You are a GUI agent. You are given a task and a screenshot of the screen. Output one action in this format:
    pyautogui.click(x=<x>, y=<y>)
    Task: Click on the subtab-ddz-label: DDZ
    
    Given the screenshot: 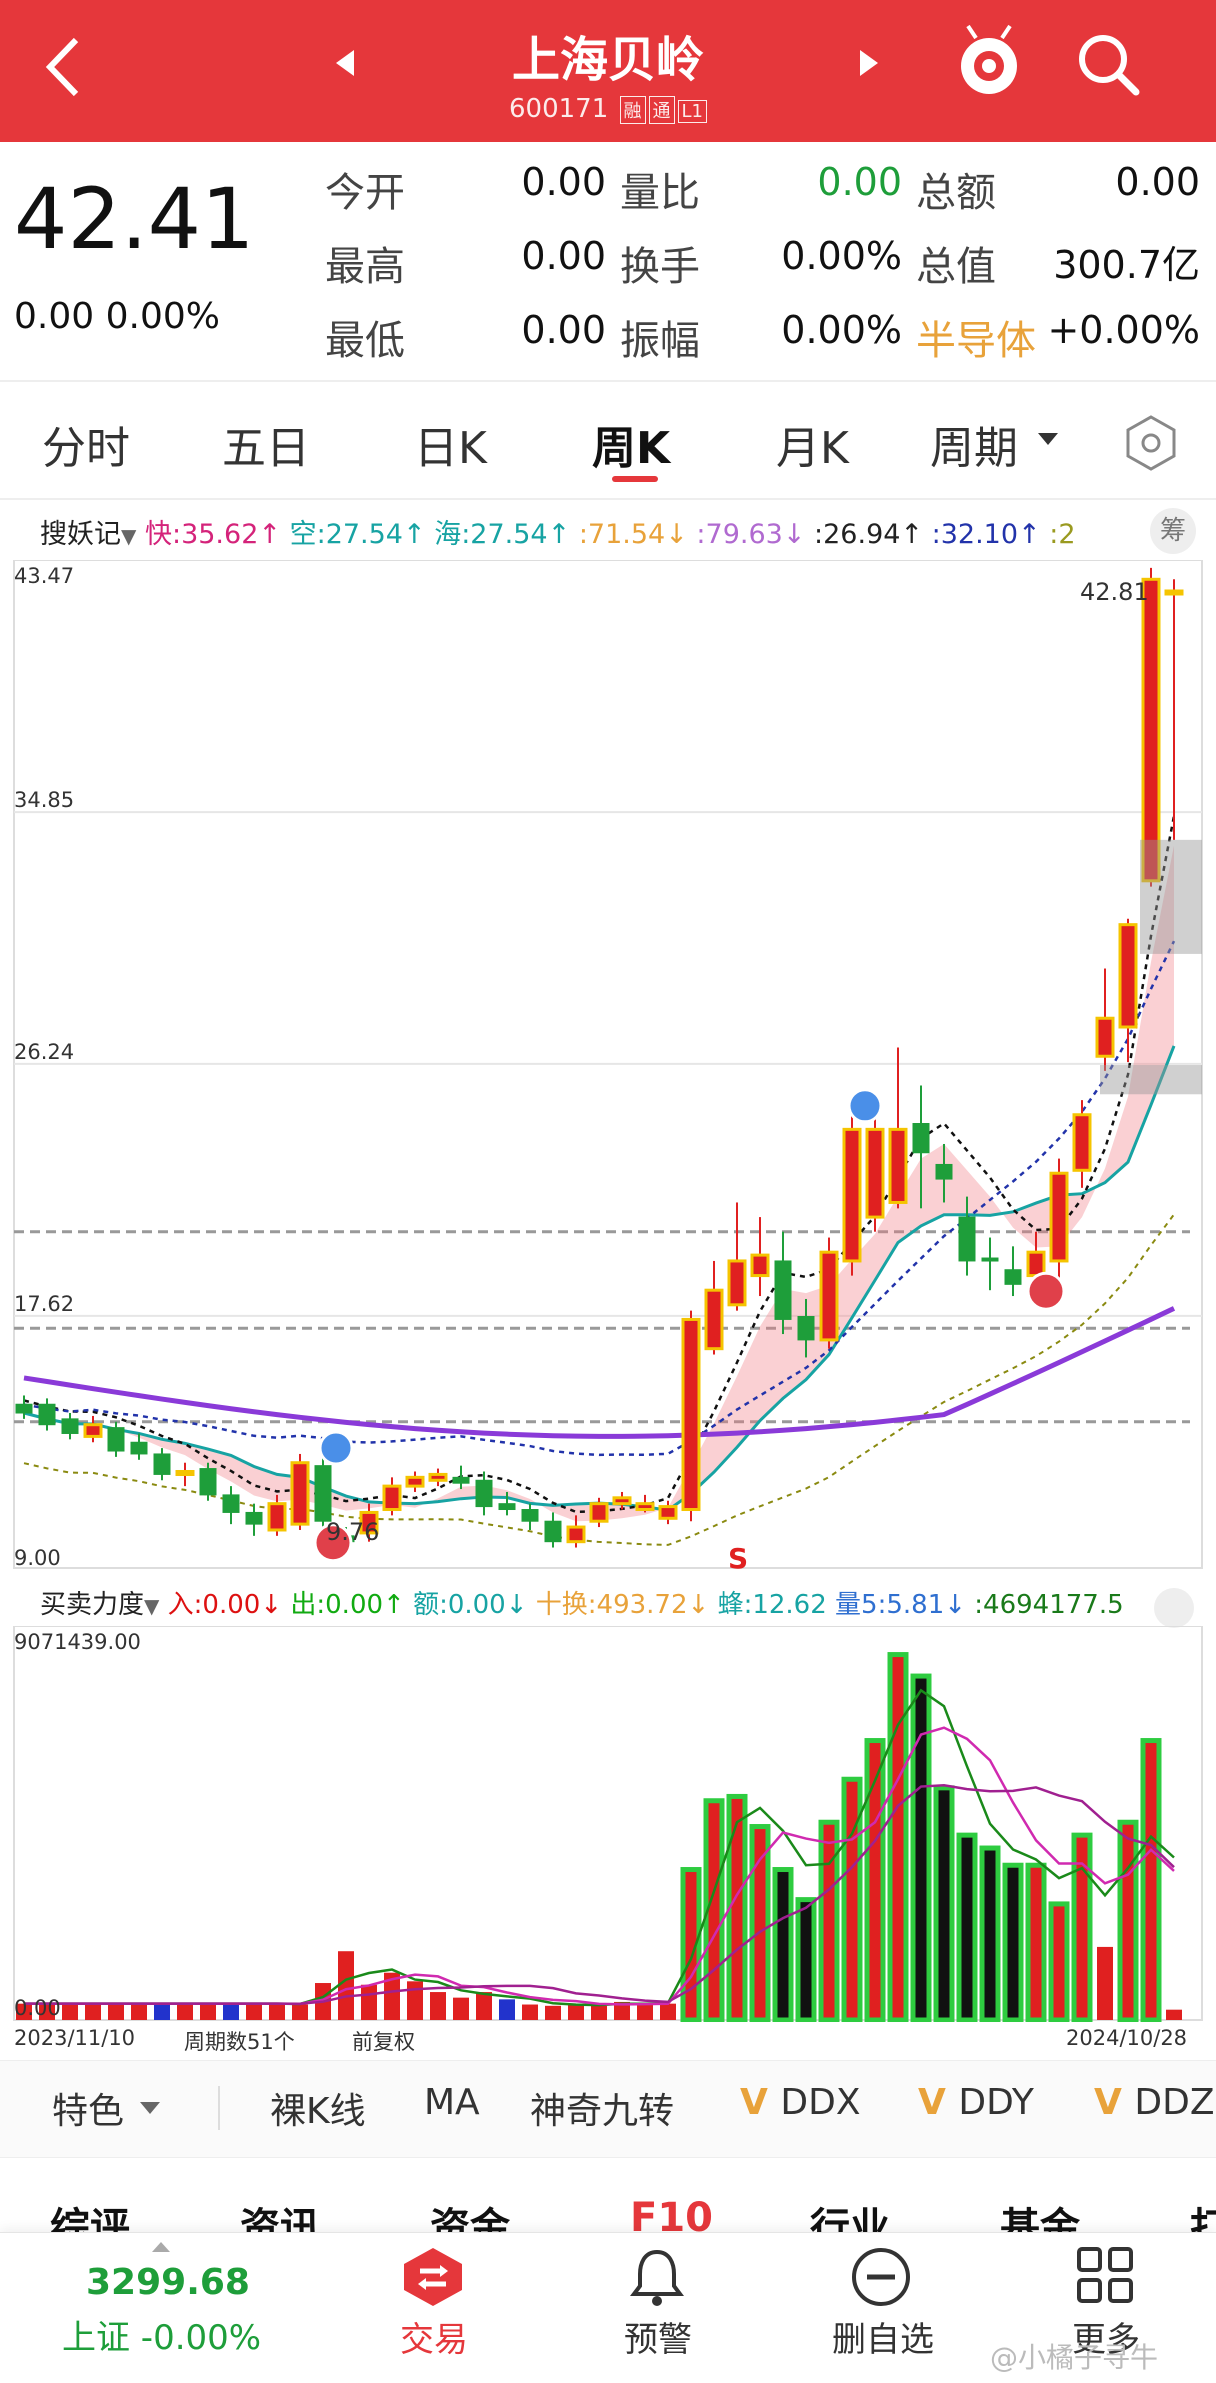 What is the action you would take?
    pyautogui.click(x=1174, y=2102)
    